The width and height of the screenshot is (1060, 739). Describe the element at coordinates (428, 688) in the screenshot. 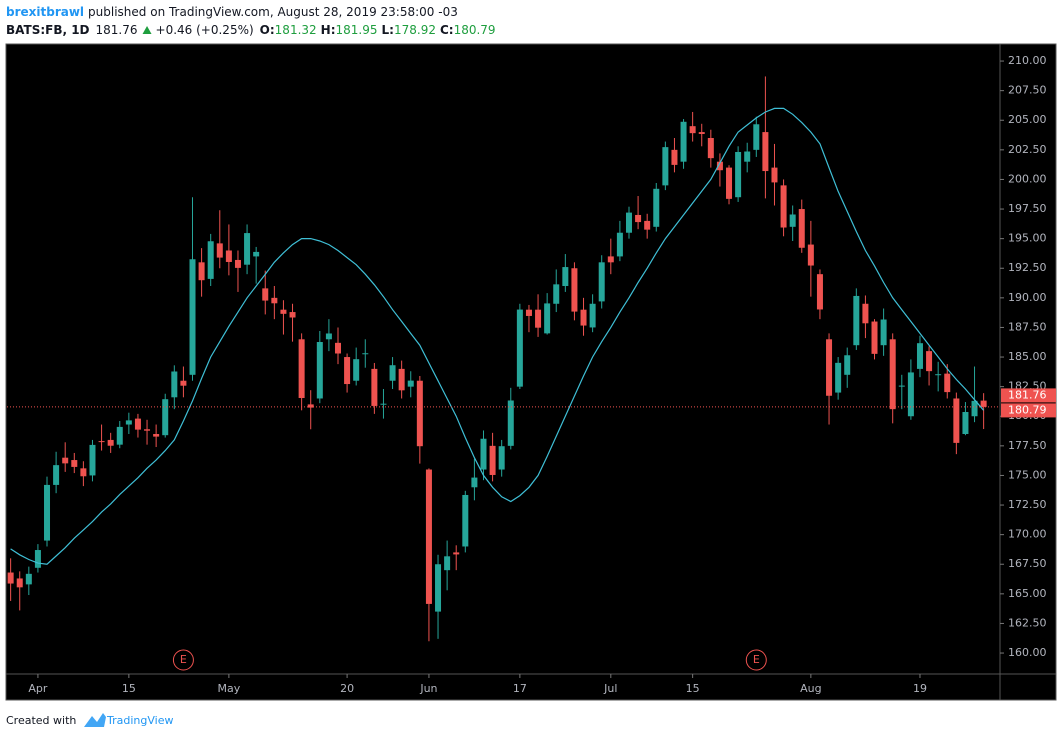

I see `x-tick-label: Jun` at that location.